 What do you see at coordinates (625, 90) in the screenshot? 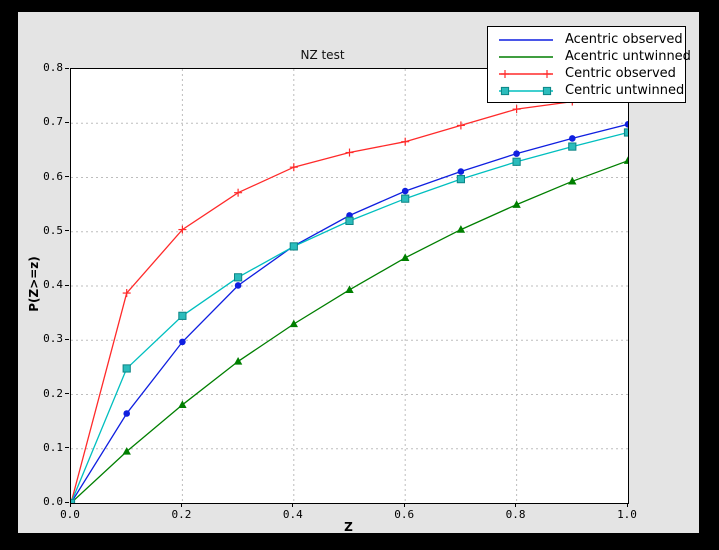
I see `legend-label: Centric untwinned` at bounding box center [625, 90].